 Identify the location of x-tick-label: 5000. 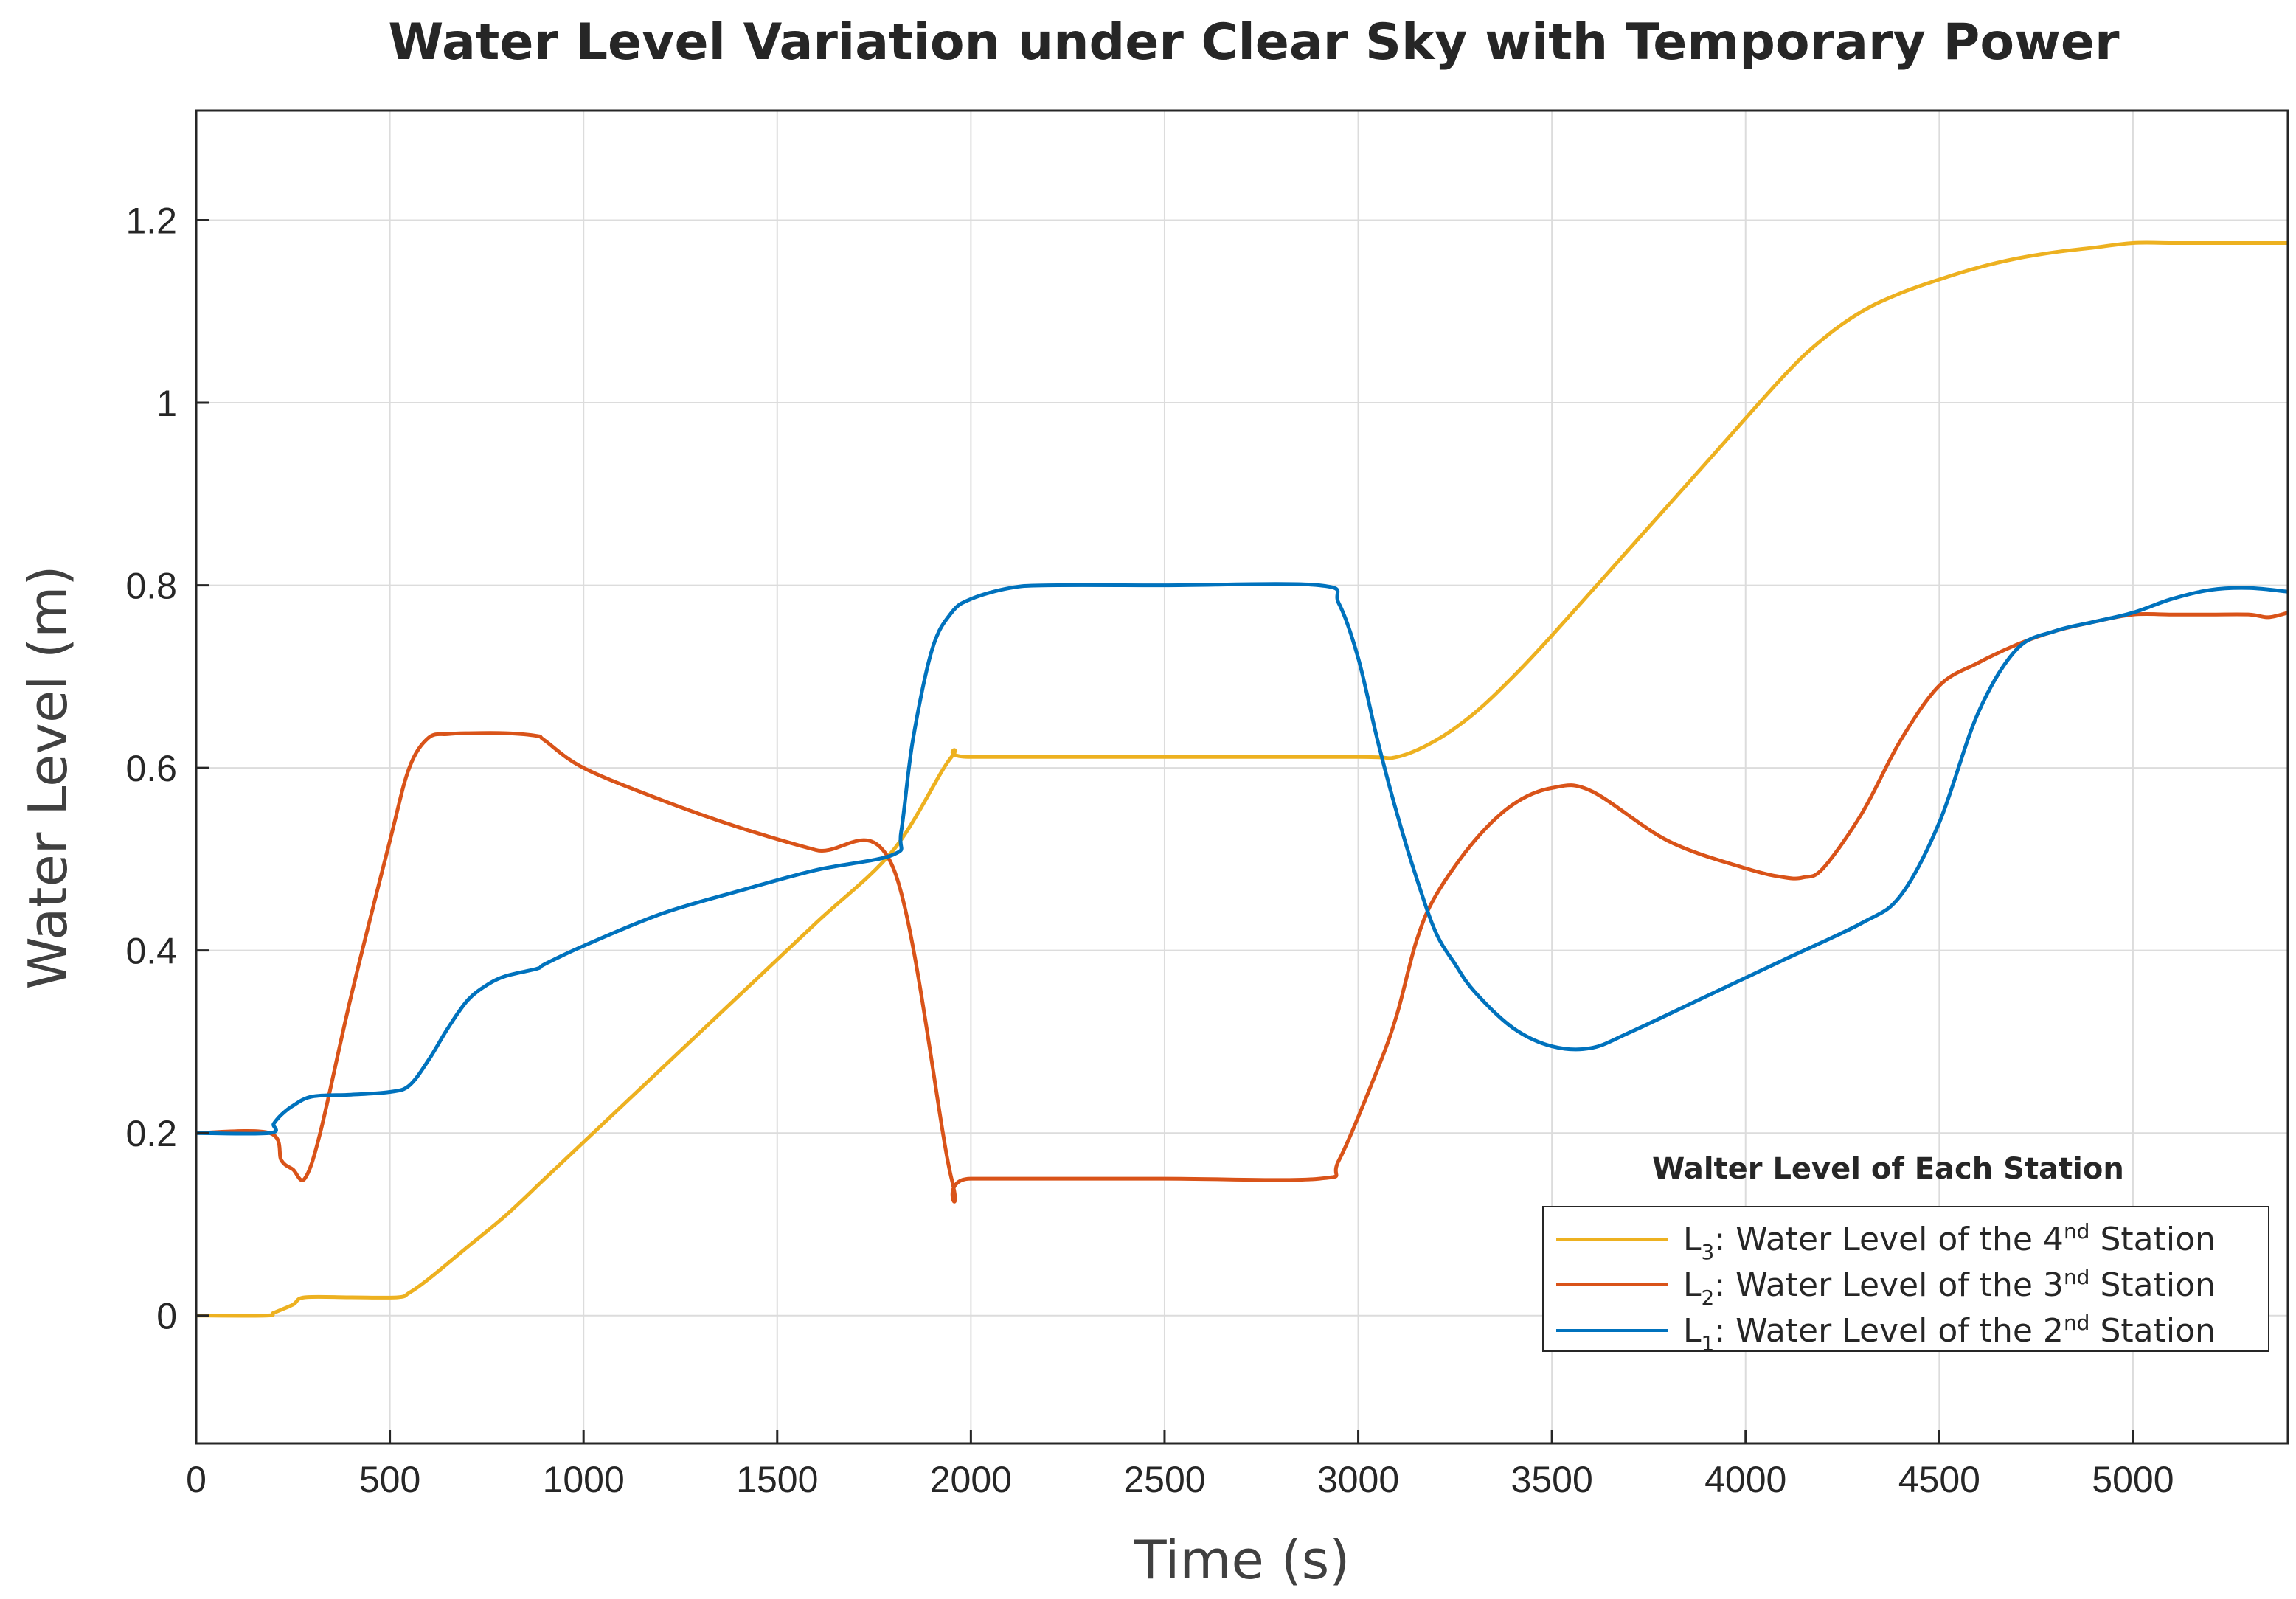
(2133, 1479).